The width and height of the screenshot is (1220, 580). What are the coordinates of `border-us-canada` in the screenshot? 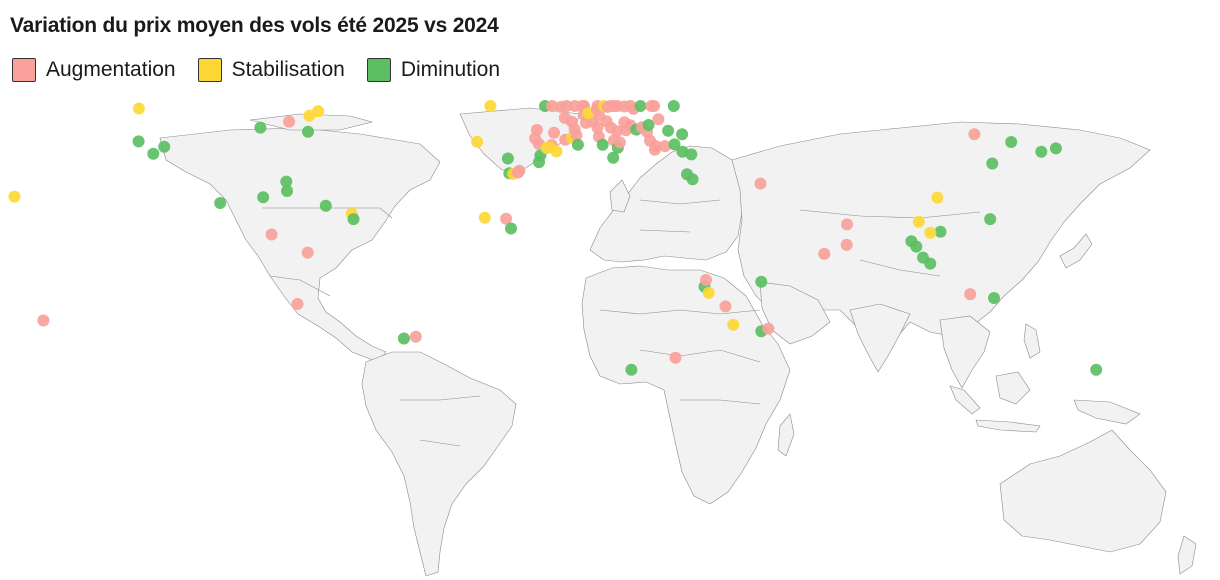 It's located at (327, 213).